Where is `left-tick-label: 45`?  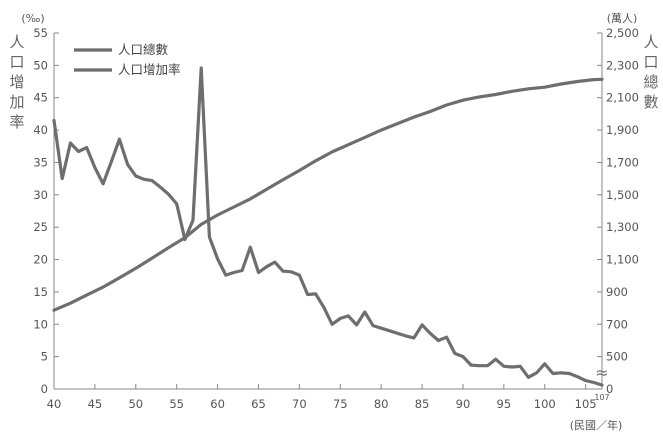 left-tick-label: 45 is located at coordinates (40, 98).